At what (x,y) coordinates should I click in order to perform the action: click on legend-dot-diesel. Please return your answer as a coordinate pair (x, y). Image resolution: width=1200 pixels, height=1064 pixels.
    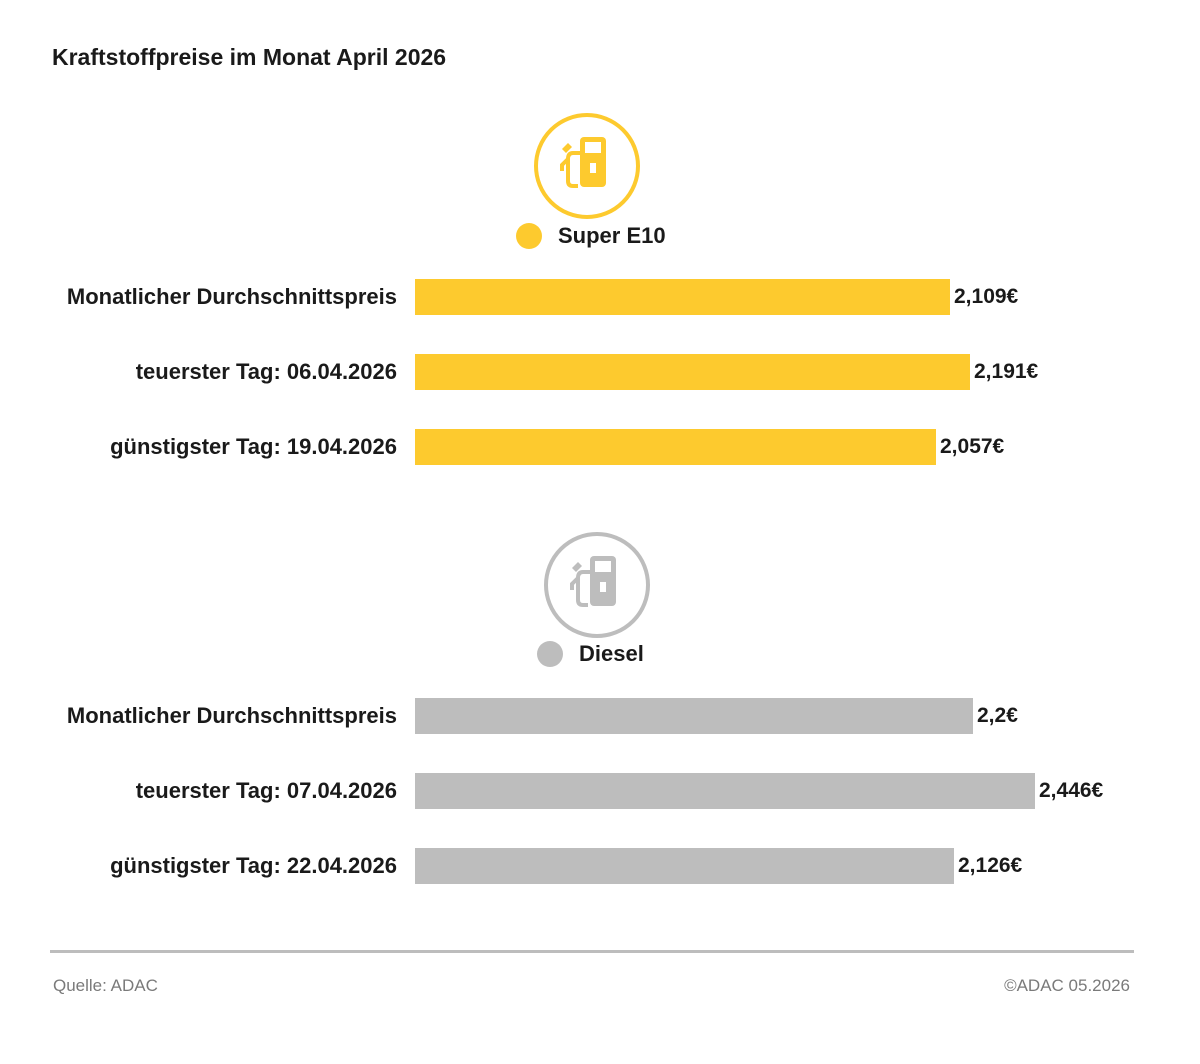
    Looking at the image, I should click on (550, 654).